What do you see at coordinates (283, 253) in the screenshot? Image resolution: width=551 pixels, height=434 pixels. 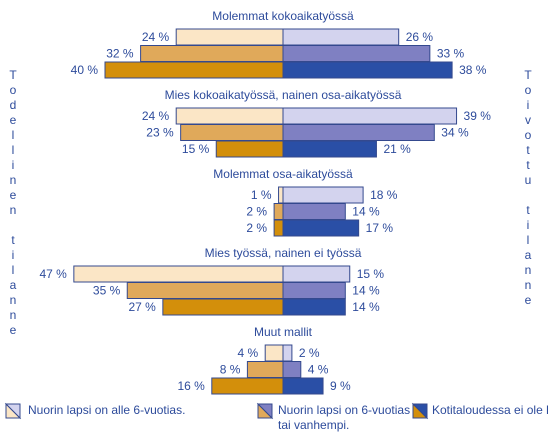 I see `group-title: Mies työssä, nainen ei työssä` at bounding box center [283, 253].